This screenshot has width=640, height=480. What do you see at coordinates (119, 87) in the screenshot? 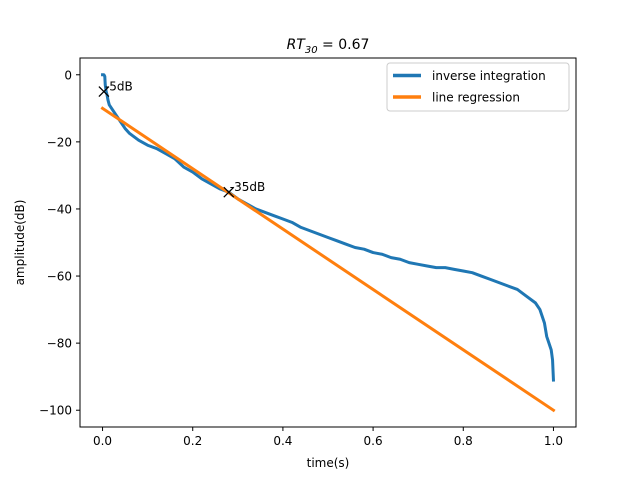
I see `marker-label: -5dB` at bounding box center [119, 87].